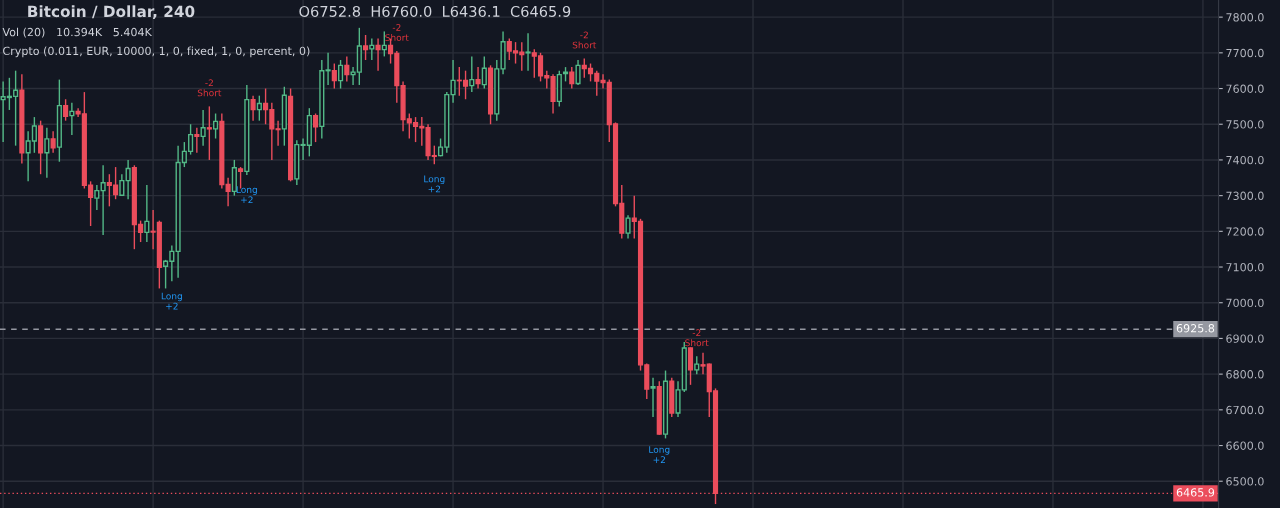  What do you see at coordinates (156, 52) in the screenshot?
I see `annotation: Crypto (0.011, EUR, 10000, 1, 0, fixed, 1, 0, percent, 0)` at bounding box center [156, 52].